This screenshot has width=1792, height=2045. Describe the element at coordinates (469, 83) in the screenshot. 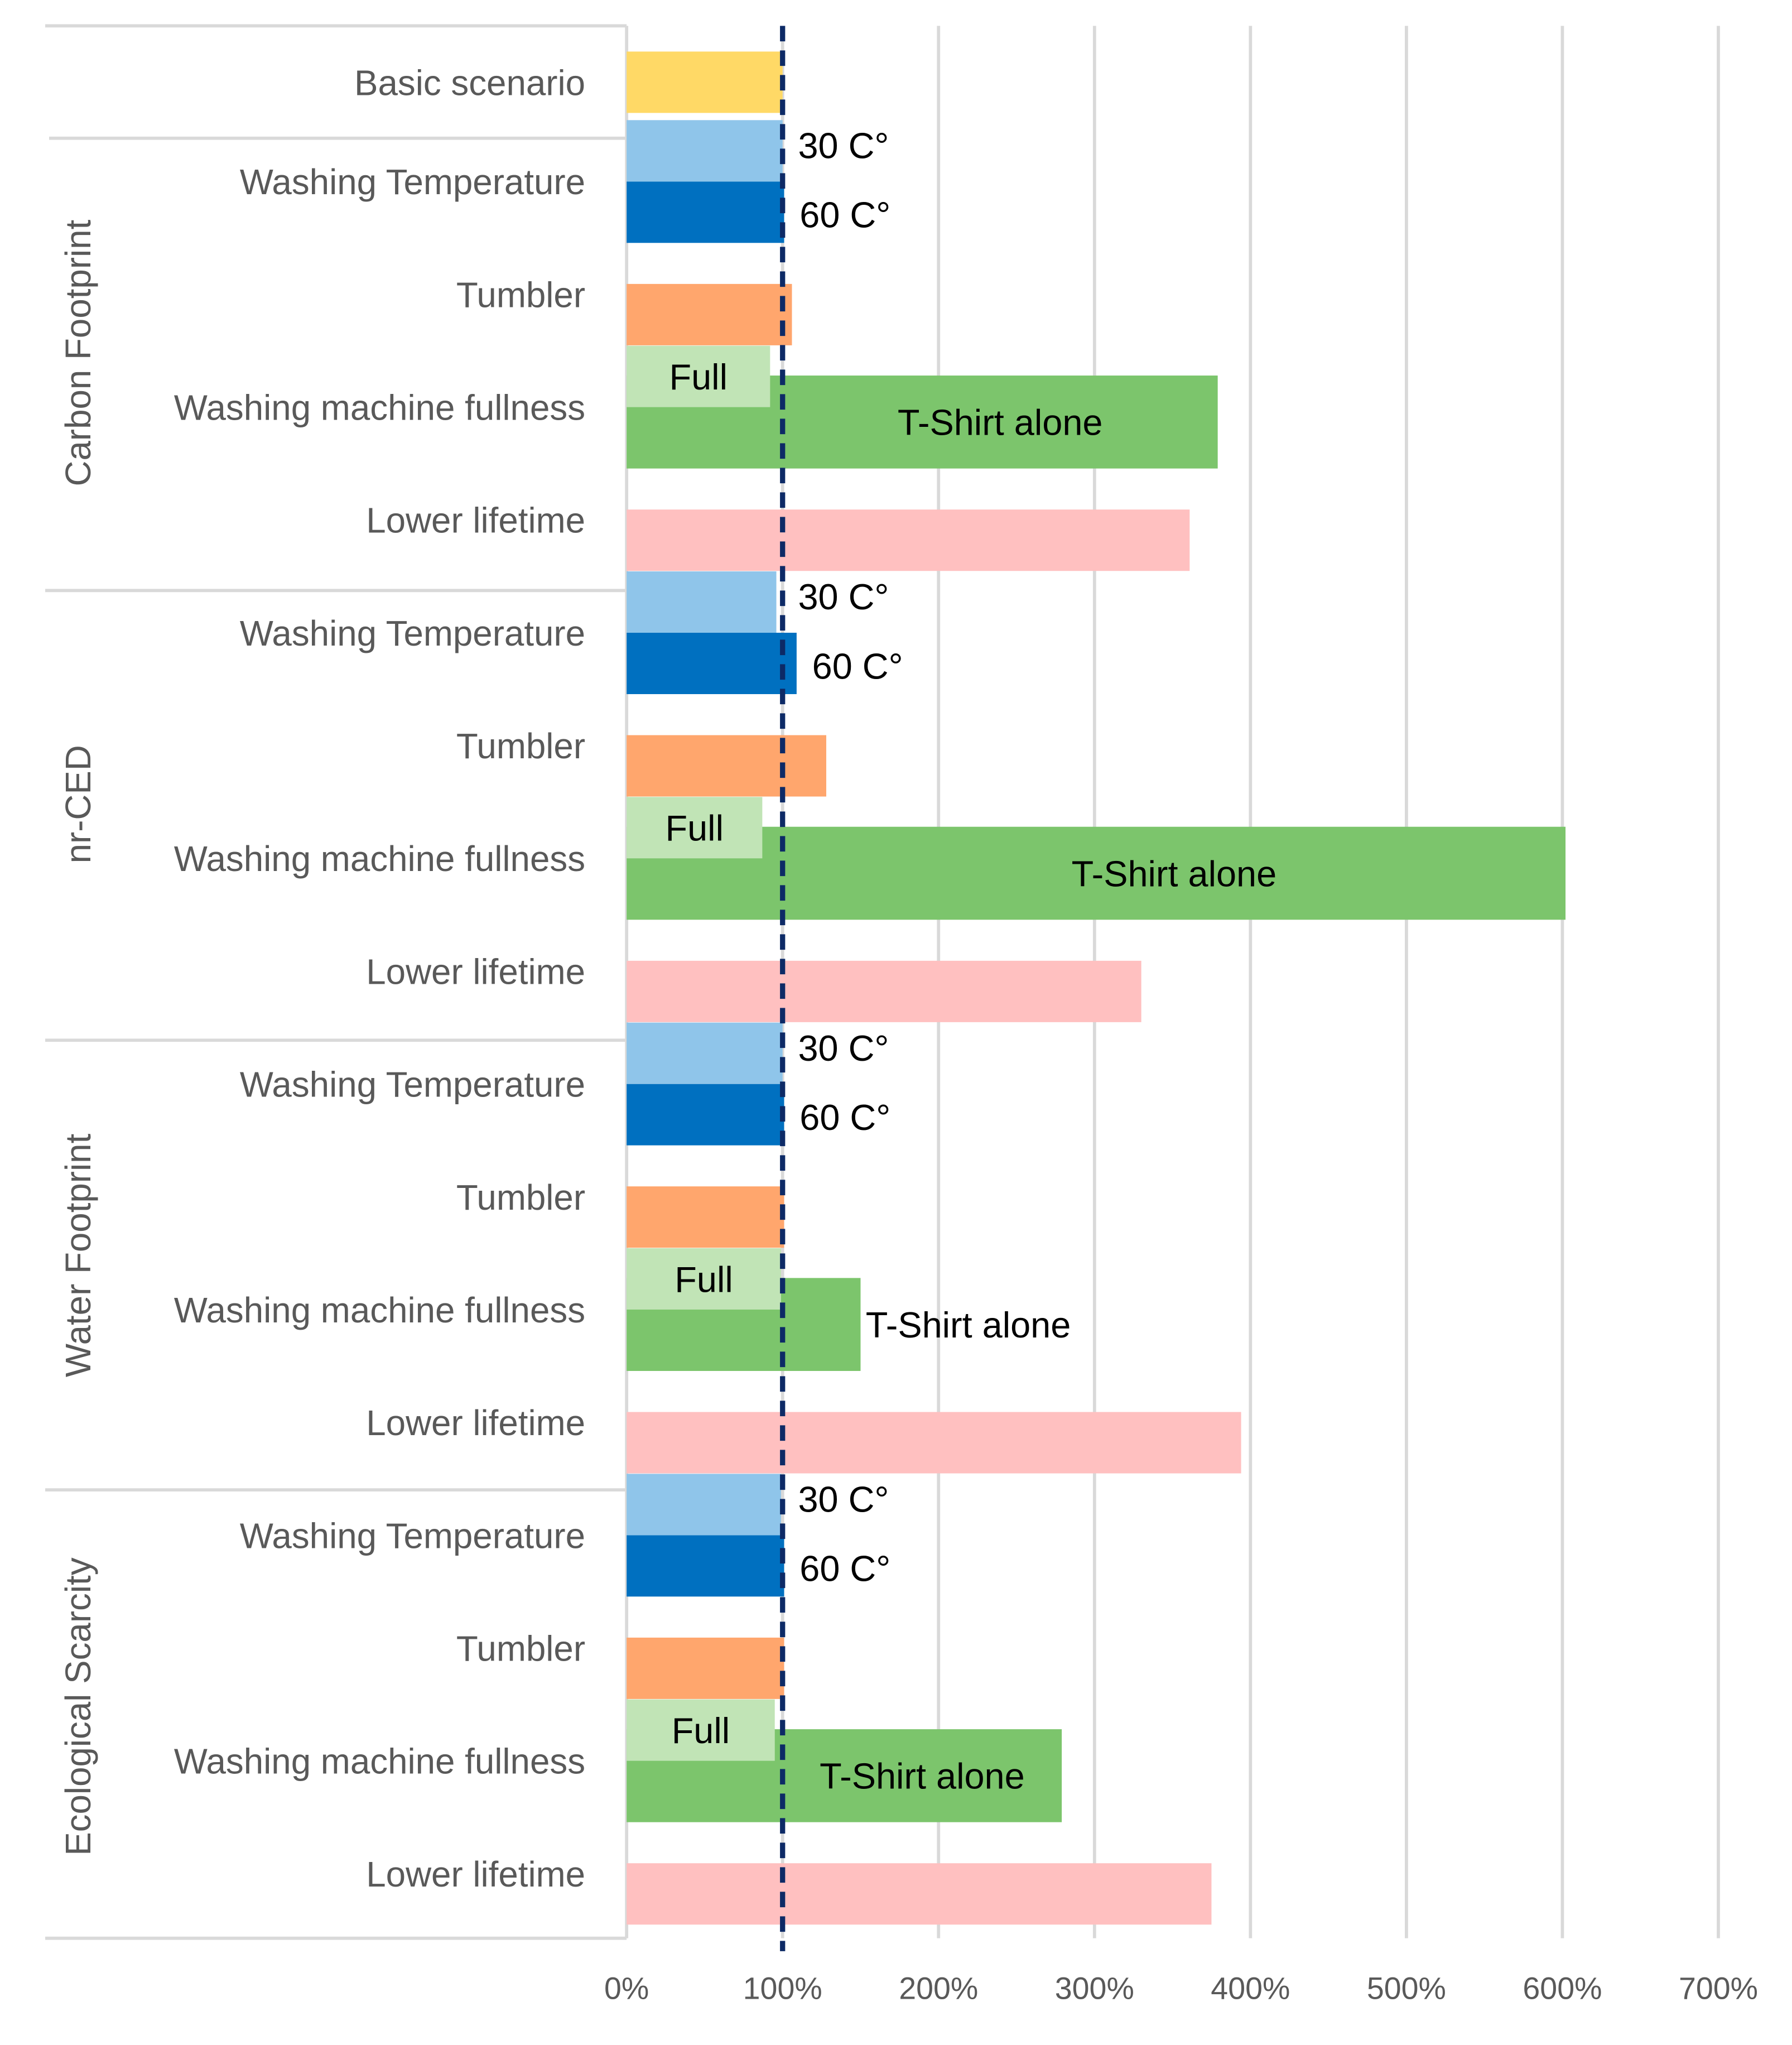

I see `category-label-basic-scenario: Basic scenario` at that location.